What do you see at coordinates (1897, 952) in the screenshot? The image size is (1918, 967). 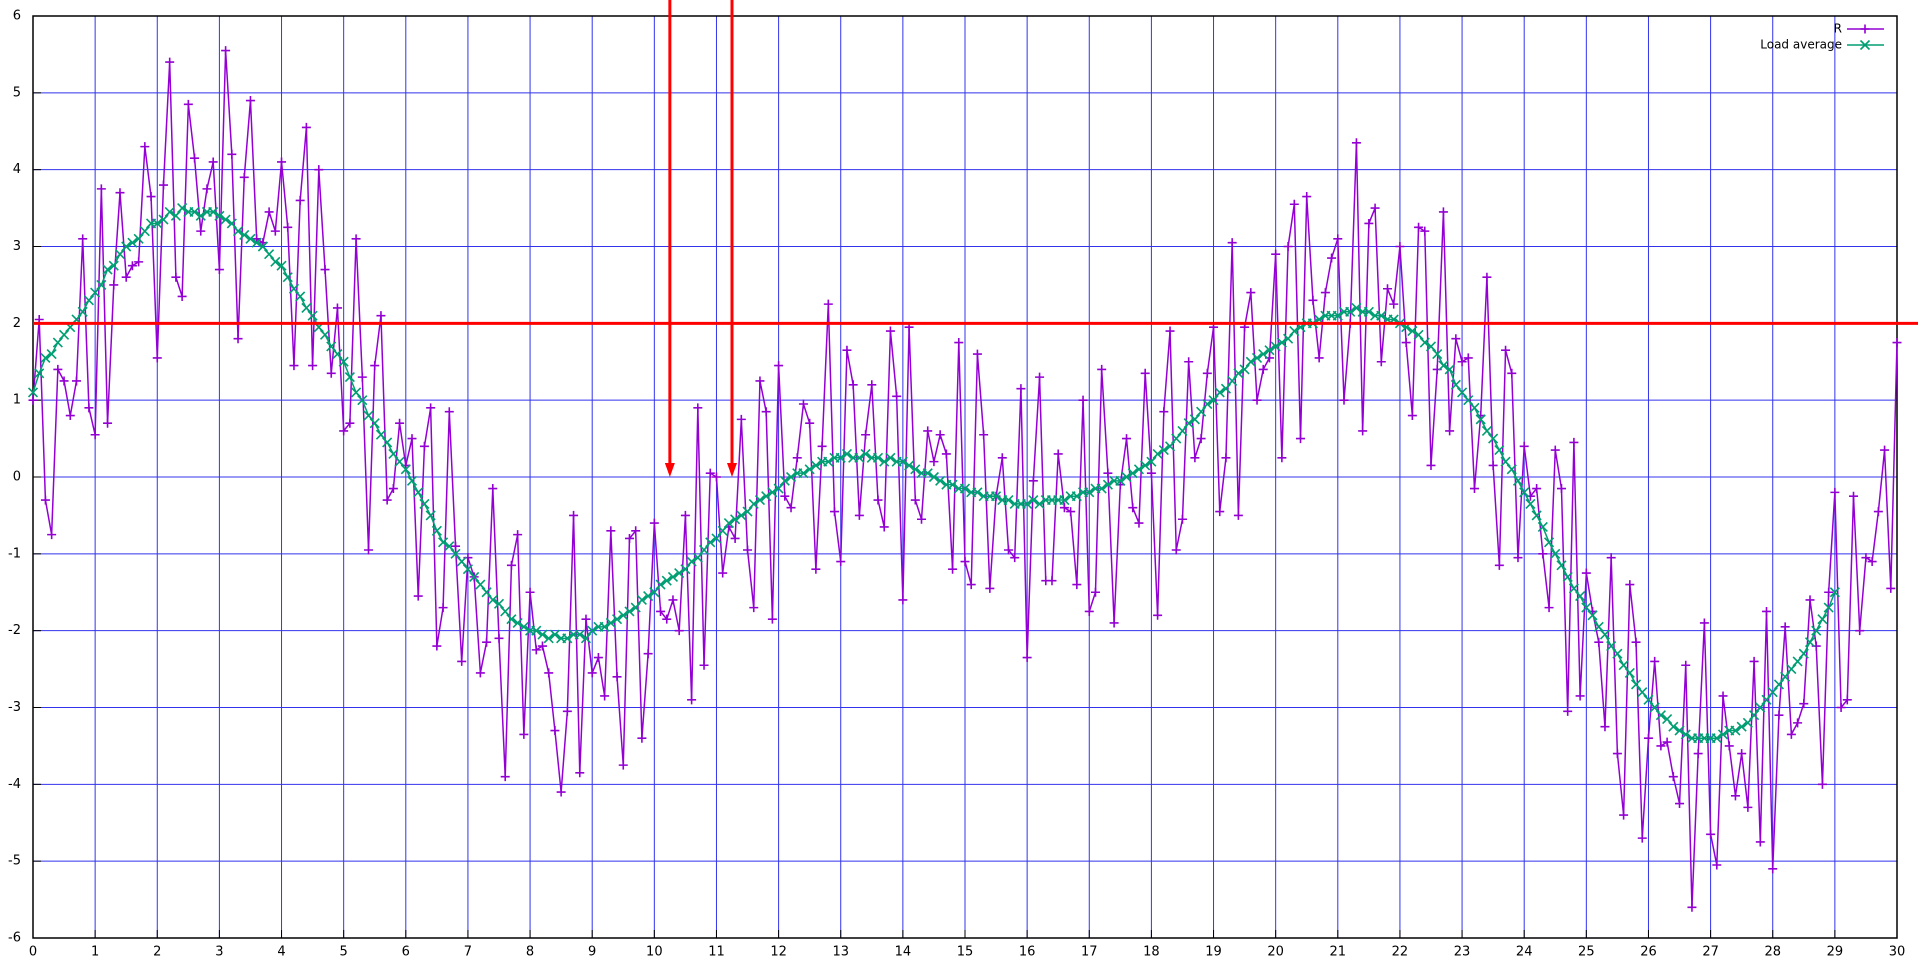 I see `x-tick-label: 30` at bounding box center [1897, 952].